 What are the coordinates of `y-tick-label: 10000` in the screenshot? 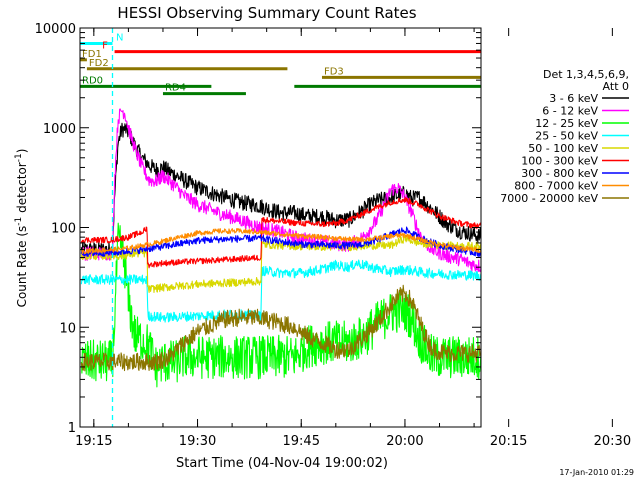 It's located at (55, 29).